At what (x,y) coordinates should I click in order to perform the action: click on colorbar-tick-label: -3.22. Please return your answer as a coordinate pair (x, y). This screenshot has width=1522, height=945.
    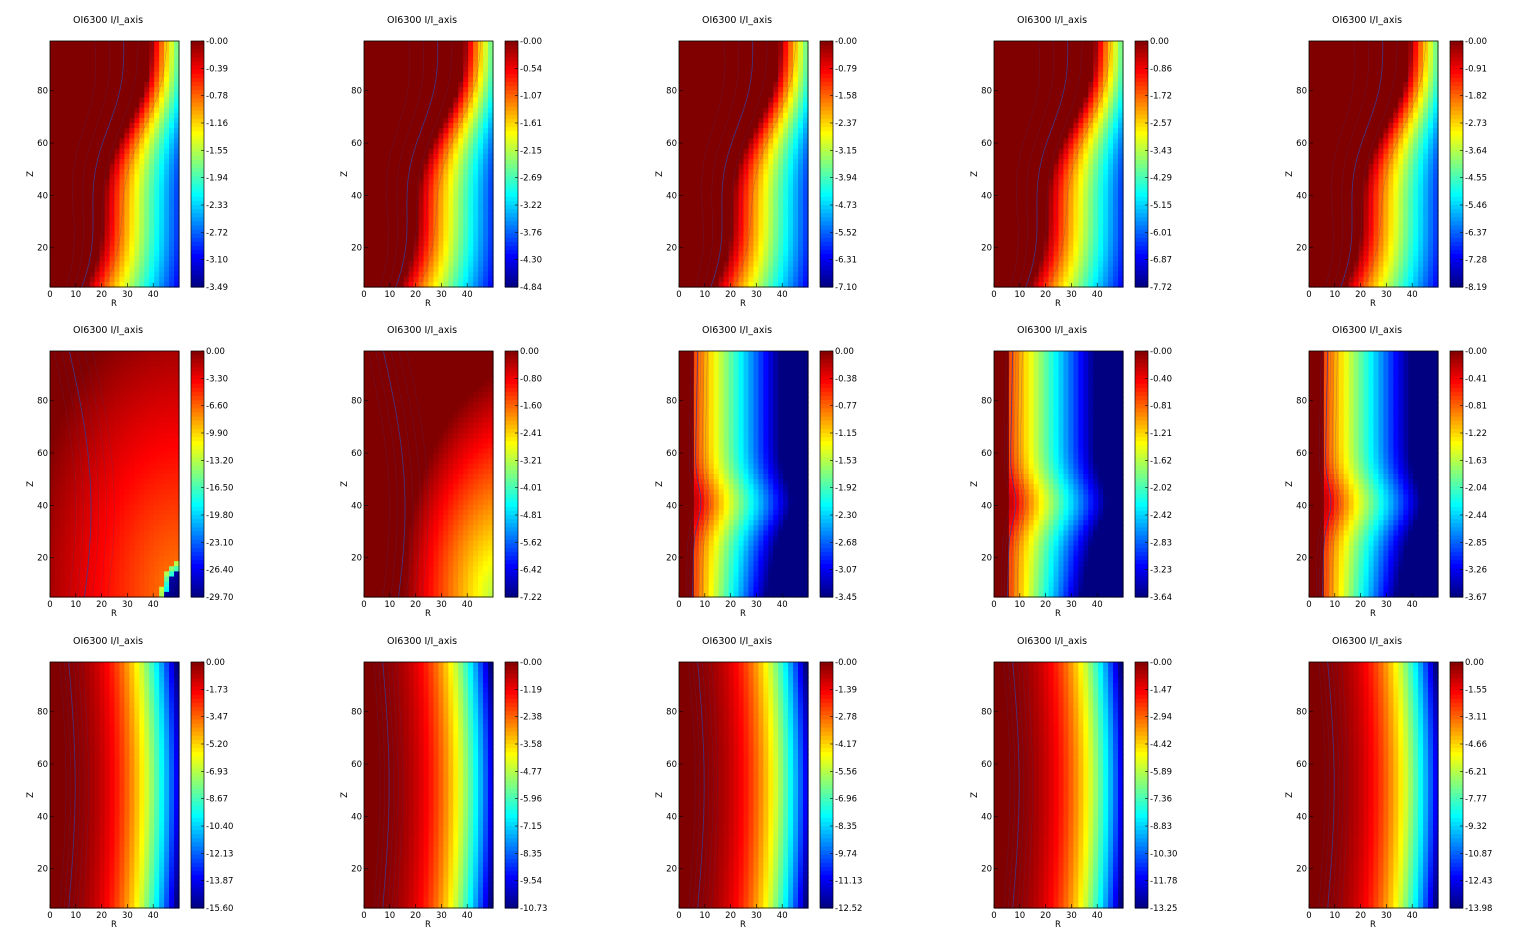
    Looking at the image, I should click on (531, 206).